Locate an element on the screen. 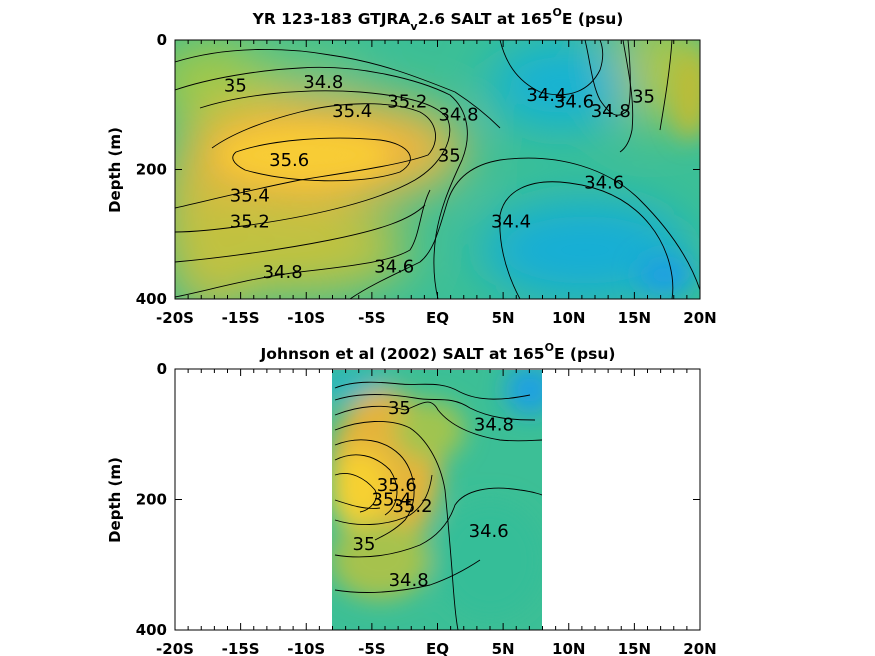  contour-35-outer is located at coordinates (321, 182).